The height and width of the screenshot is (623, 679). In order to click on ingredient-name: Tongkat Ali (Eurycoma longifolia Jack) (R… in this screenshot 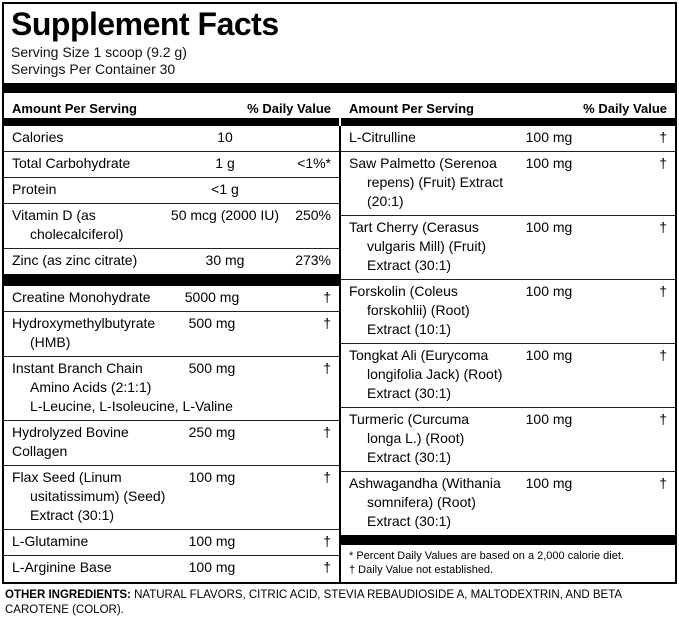, I will do `click(426, 374)`.